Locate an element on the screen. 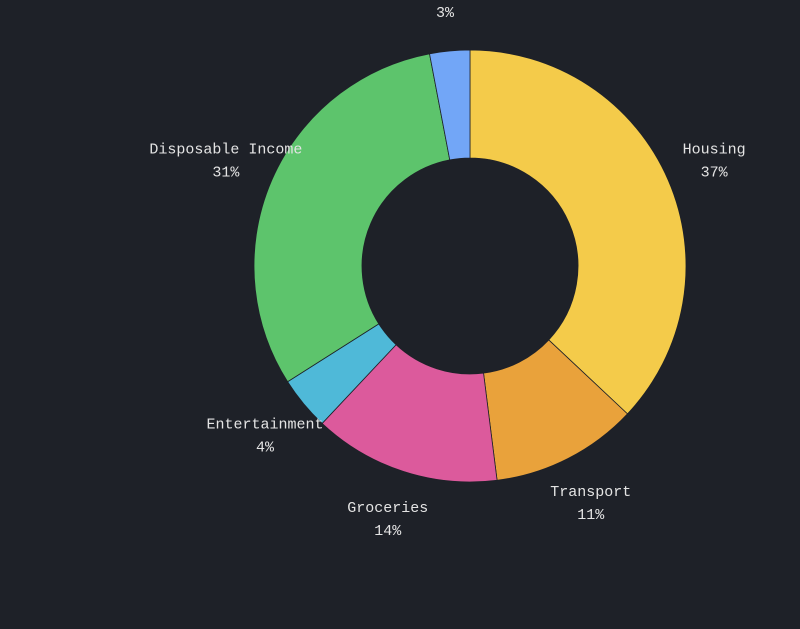 The width and height of the screenshot is (800, 629). slice-value-label: 31% is located at coordinates (226, 172).